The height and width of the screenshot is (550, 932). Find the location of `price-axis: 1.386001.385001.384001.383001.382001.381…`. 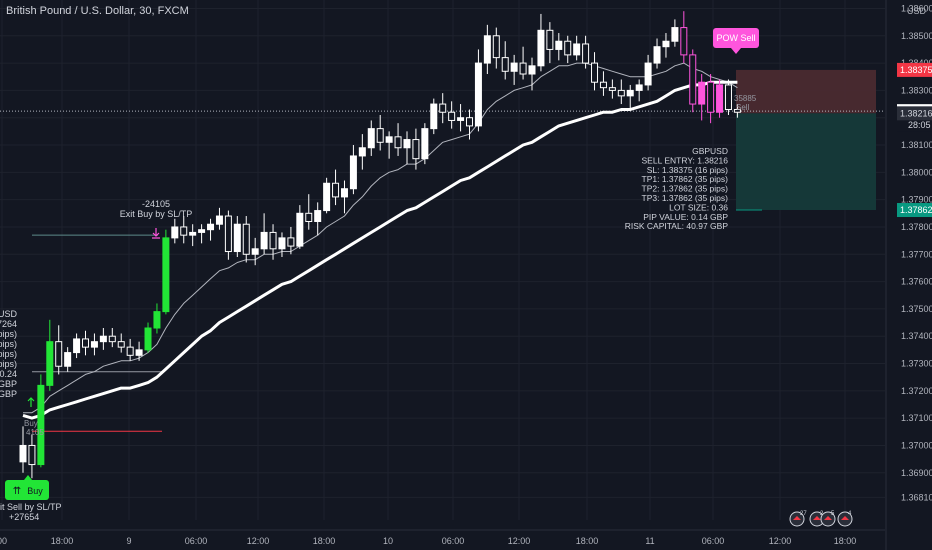

price-axis: 1.386001.385001.384001.383001.382001.381… is located at coordinates (908, 275).